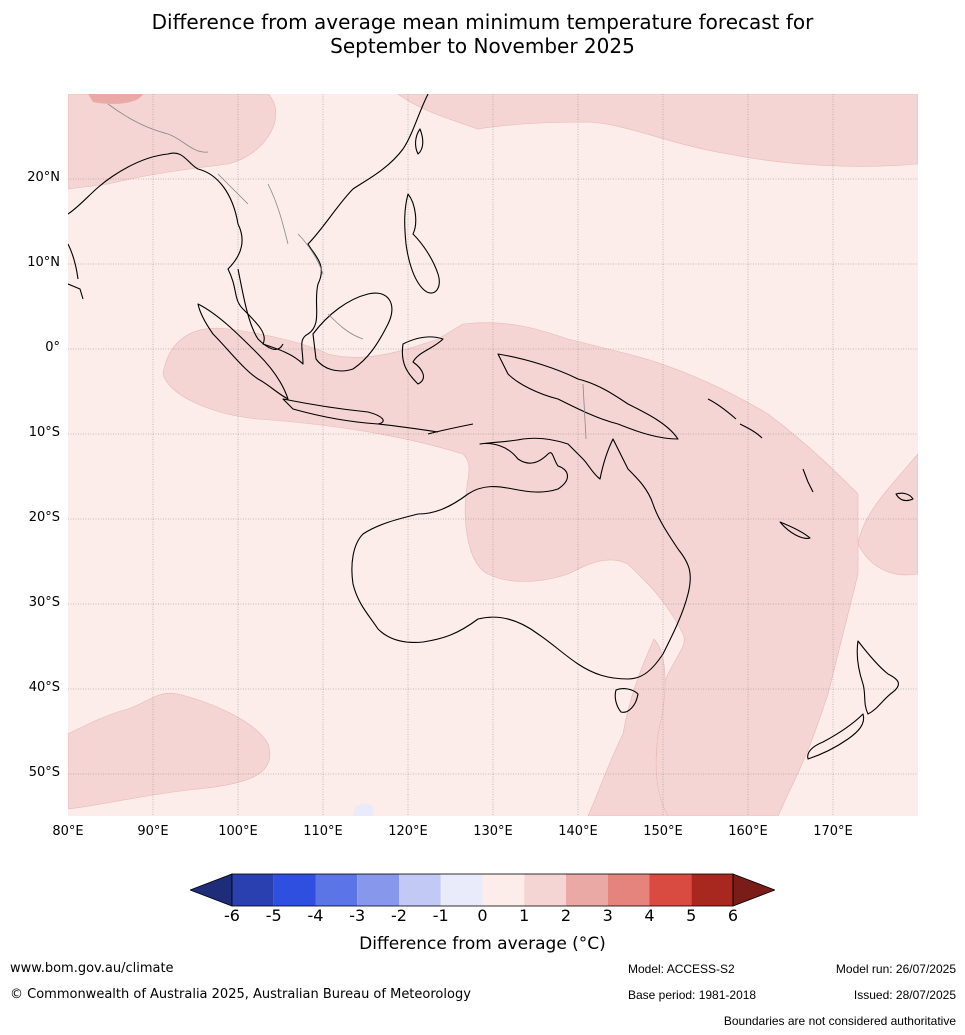 This screenshot has width=965, height=1035. What do you see at coordinates (482, 944) in the screenshot?
I see `colorbar-title: Difference from average (°C)` at bounding box center [482, 944].